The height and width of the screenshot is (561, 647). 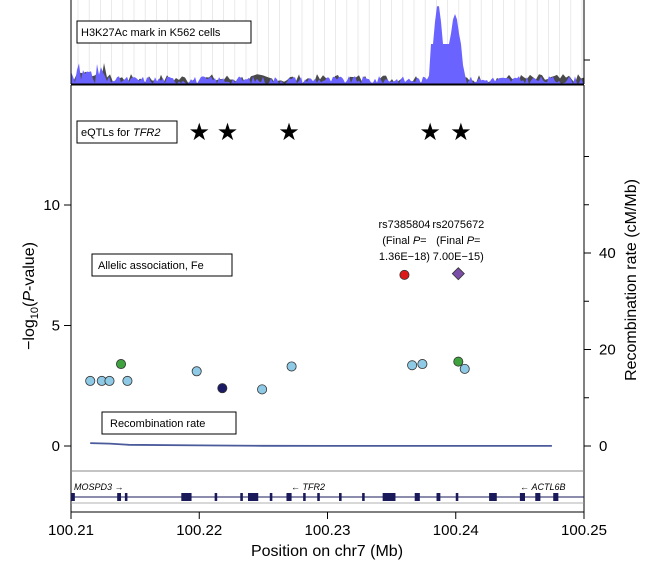 I want to click on association-label: Allelic association, Fe, so click(x=151, y=266).